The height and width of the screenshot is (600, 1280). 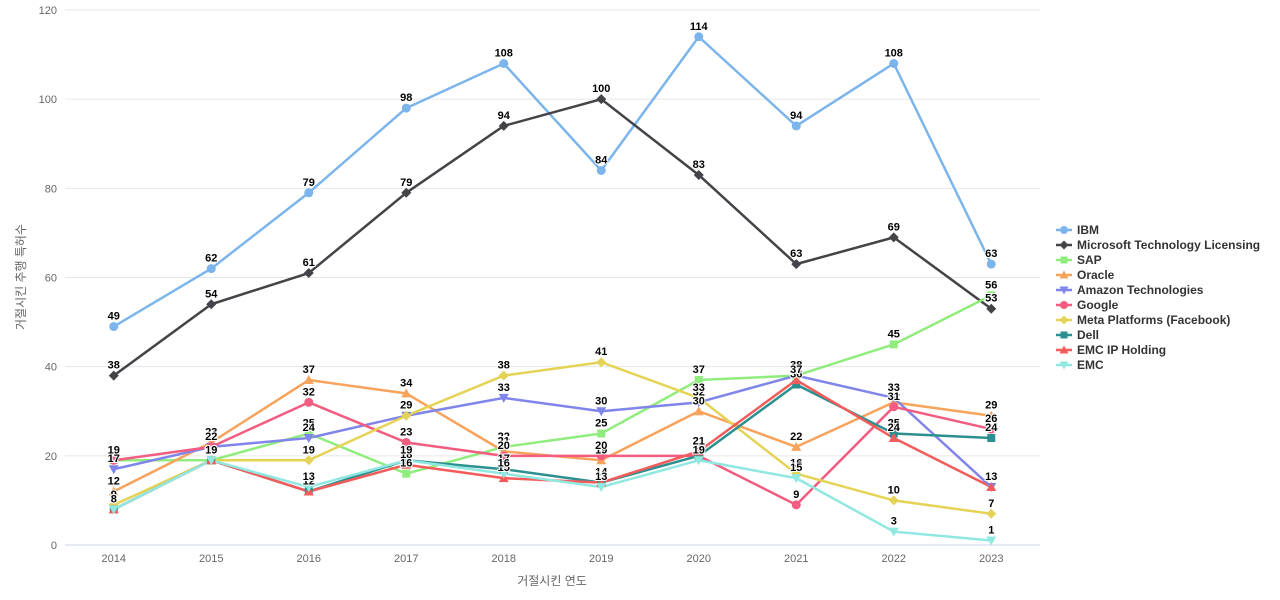 What do you see at coordinates (406, 559) in the screenshot?
I see `x-tick-2017: 2017` at bounding box center [406, 559].